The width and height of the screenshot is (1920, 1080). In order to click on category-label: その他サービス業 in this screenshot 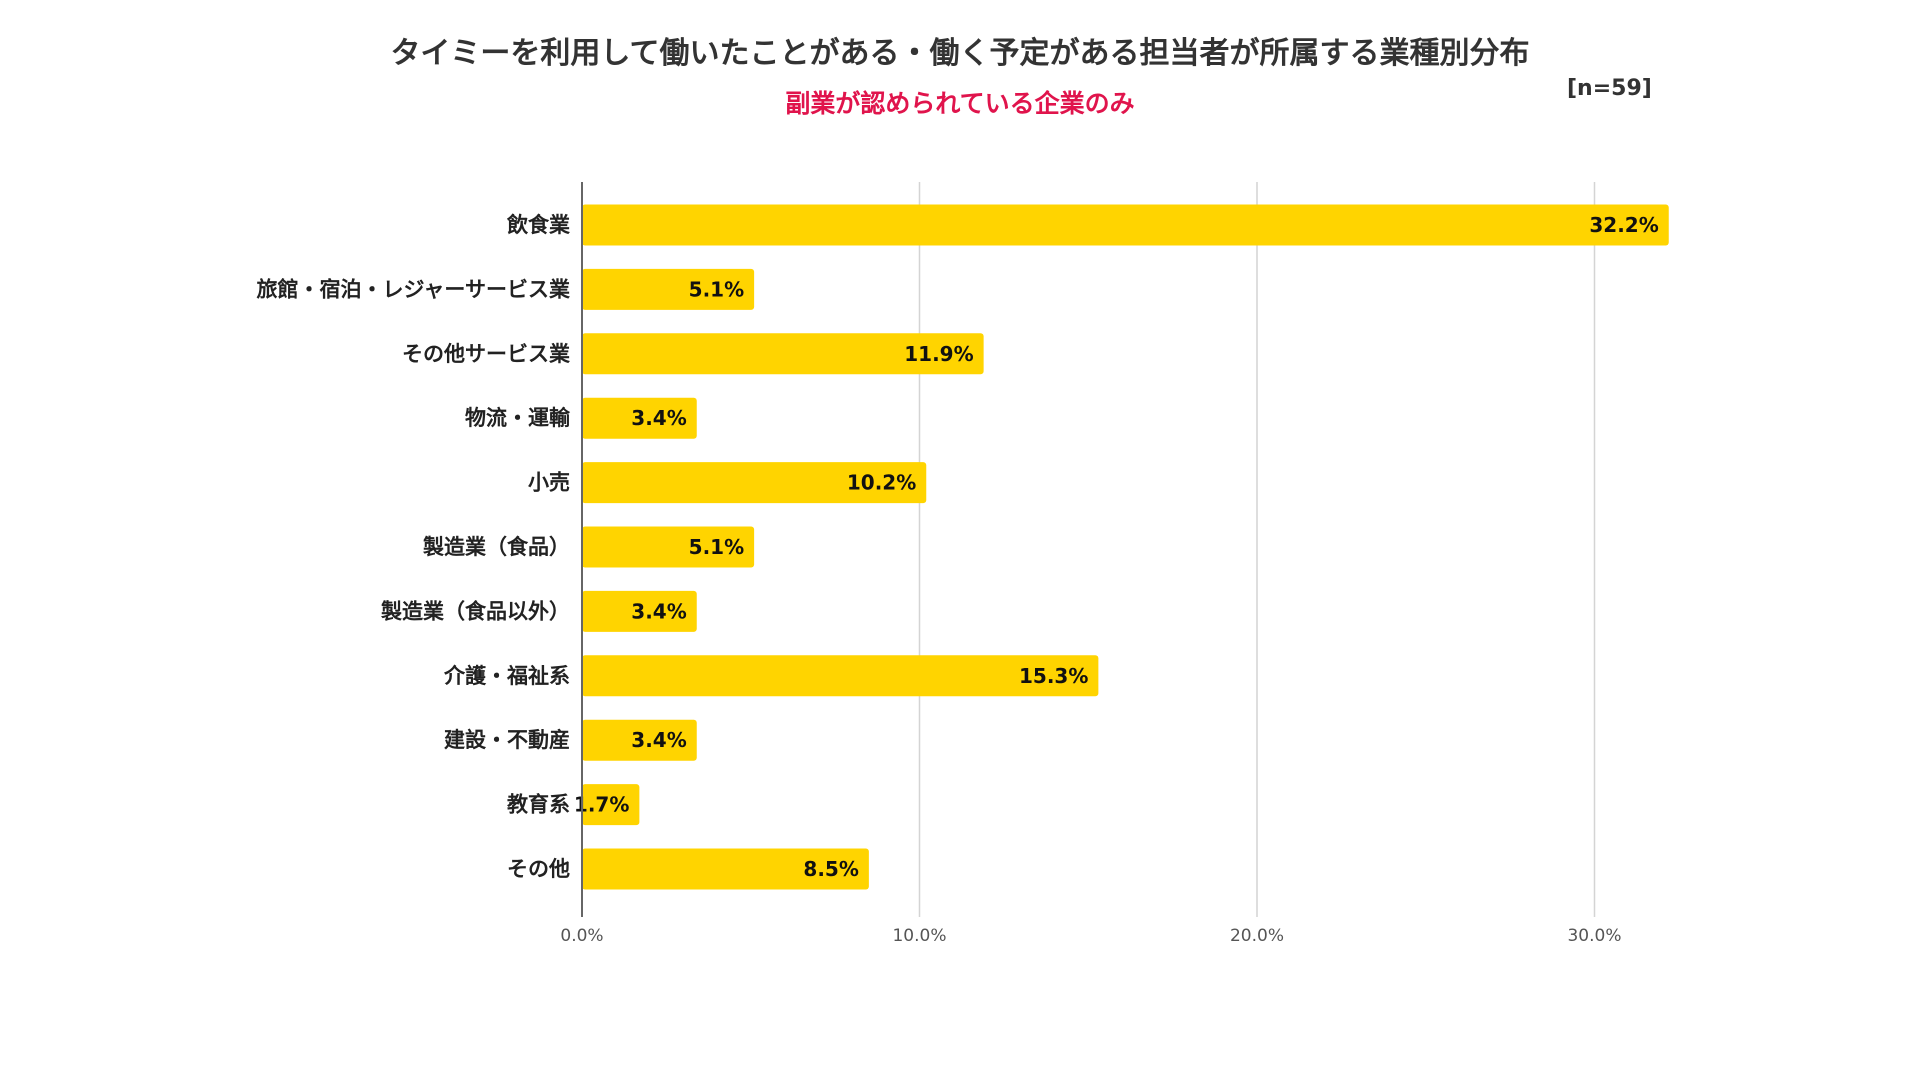, I will do `click(486, 354)`.